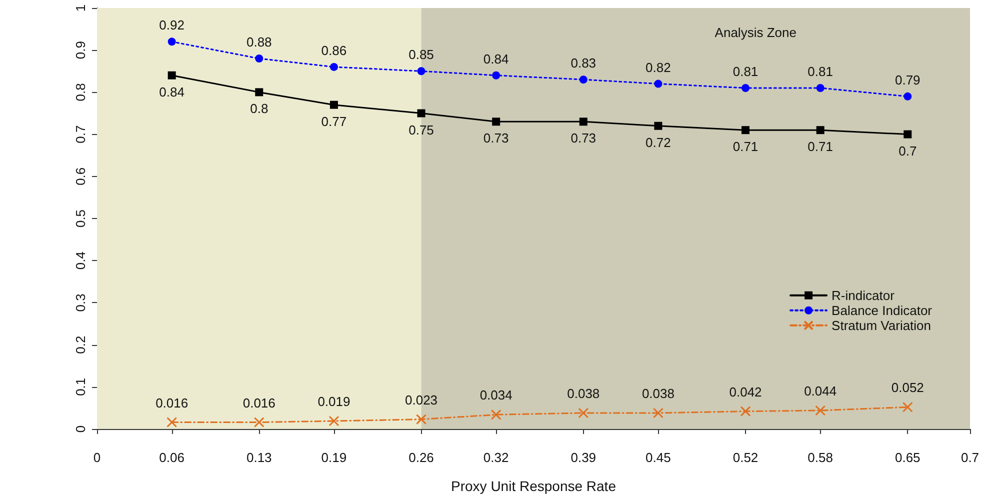 The width and height of the screenshot is (997, 498). What do you see at coordinates (80, 261) in the screenshot?
I see `y-tick-label: 0.4` at bounding box center [80, 261].